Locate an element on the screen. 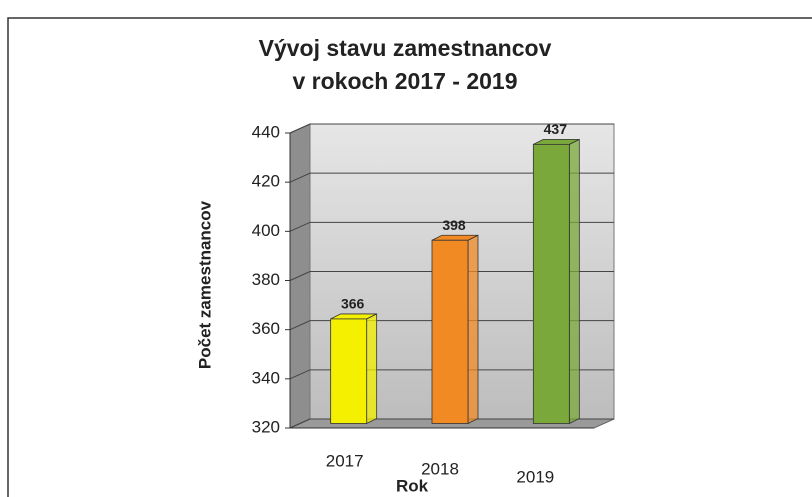 The width and height of the screenshot is (812, 497). y-tick-label: 320 is located at coordinates (266, 426).